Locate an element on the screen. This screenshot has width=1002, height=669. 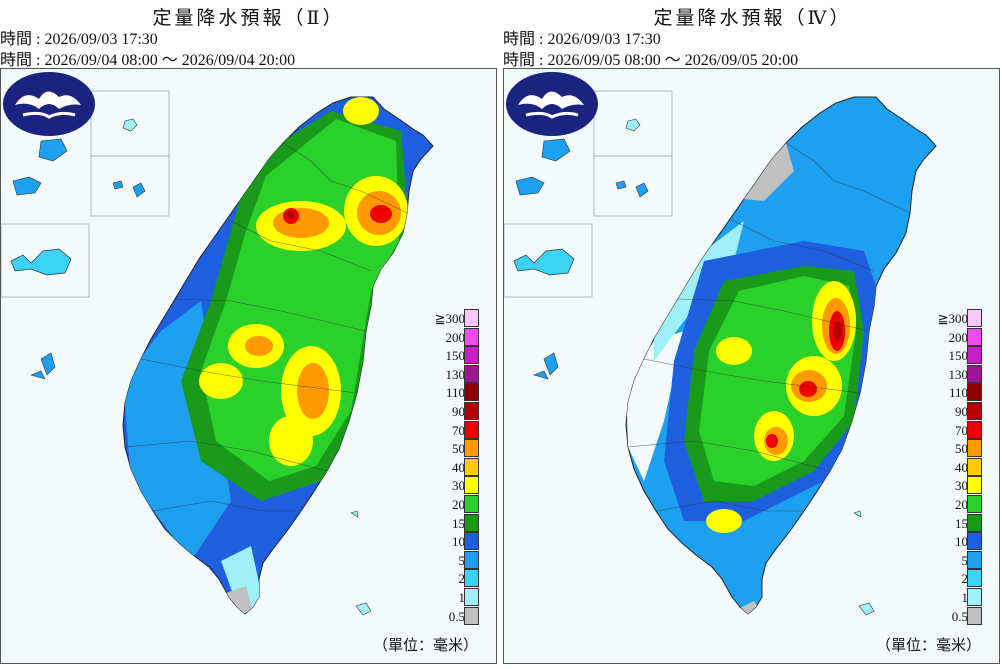
panel-title: 定量降水預報（Ⅳ） is located at coordinates (752, 18).